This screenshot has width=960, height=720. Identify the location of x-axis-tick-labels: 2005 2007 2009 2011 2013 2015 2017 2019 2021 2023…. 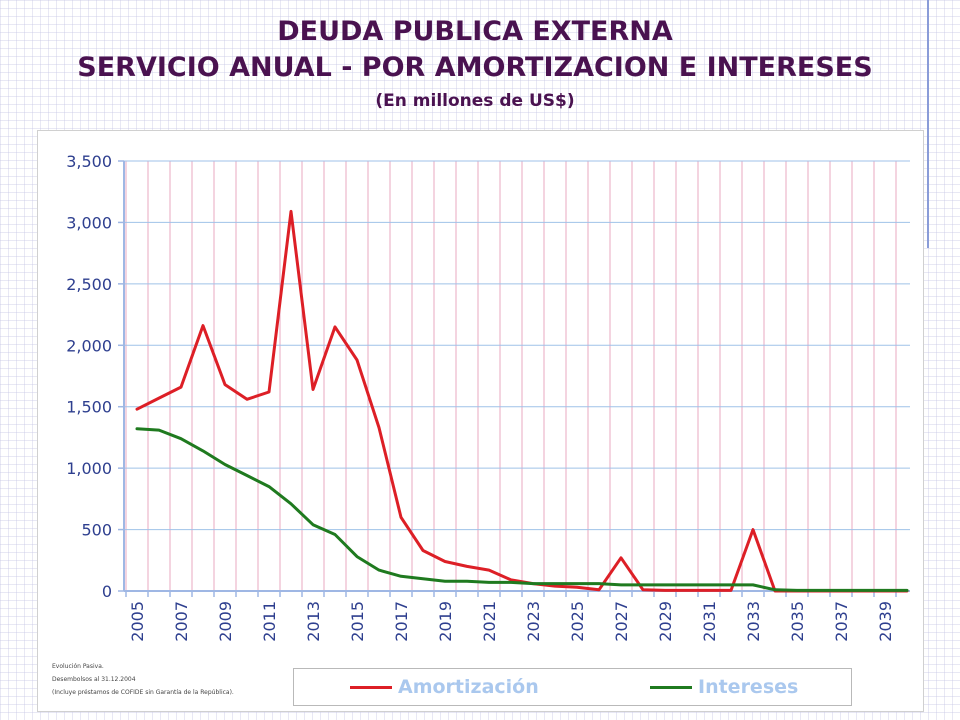
(511, 621).